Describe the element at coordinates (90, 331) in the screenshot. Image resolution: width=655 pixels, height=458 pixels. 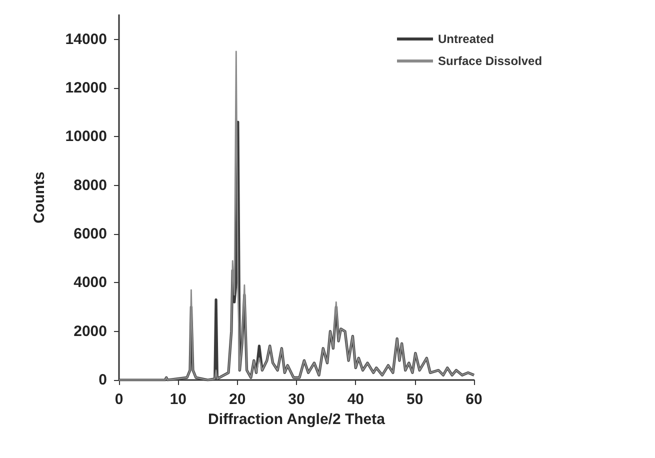
I see `y-tick-label: 2000` at that location.